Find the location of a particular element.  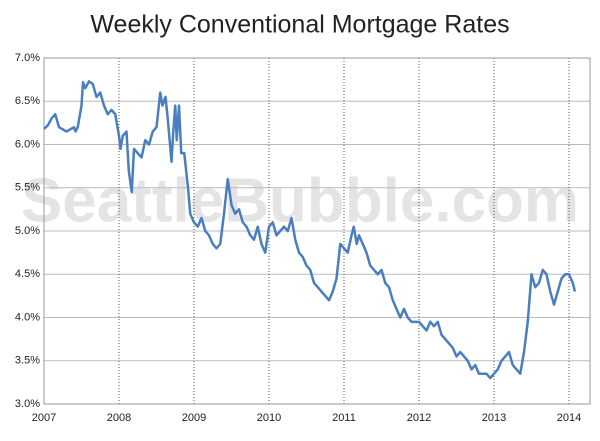

y-tick-label: 6.5% is located at coordinates (27, 101).